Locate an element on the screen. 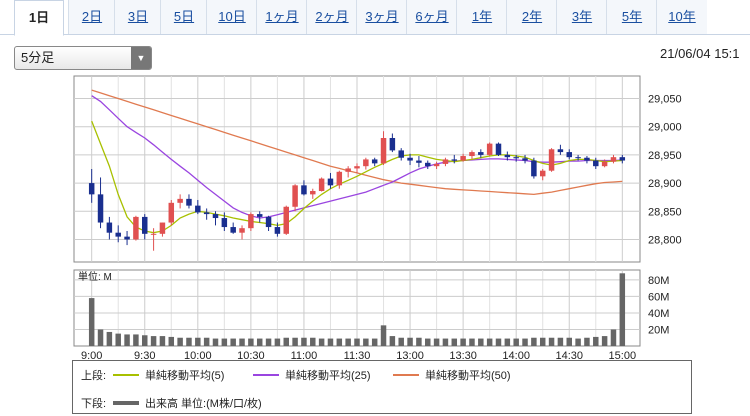  x-tick-label: 14:00 is located at coordinates (516, 356).